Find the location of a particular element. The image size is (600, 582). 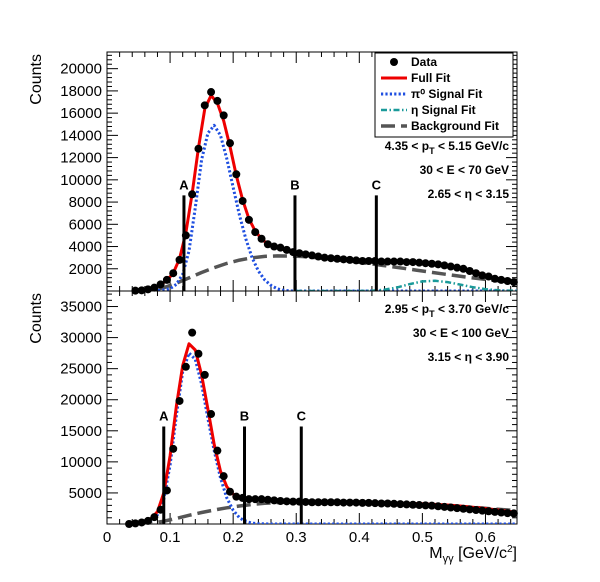

fit-curve--signal-fit is located at coordinates (406, 285).